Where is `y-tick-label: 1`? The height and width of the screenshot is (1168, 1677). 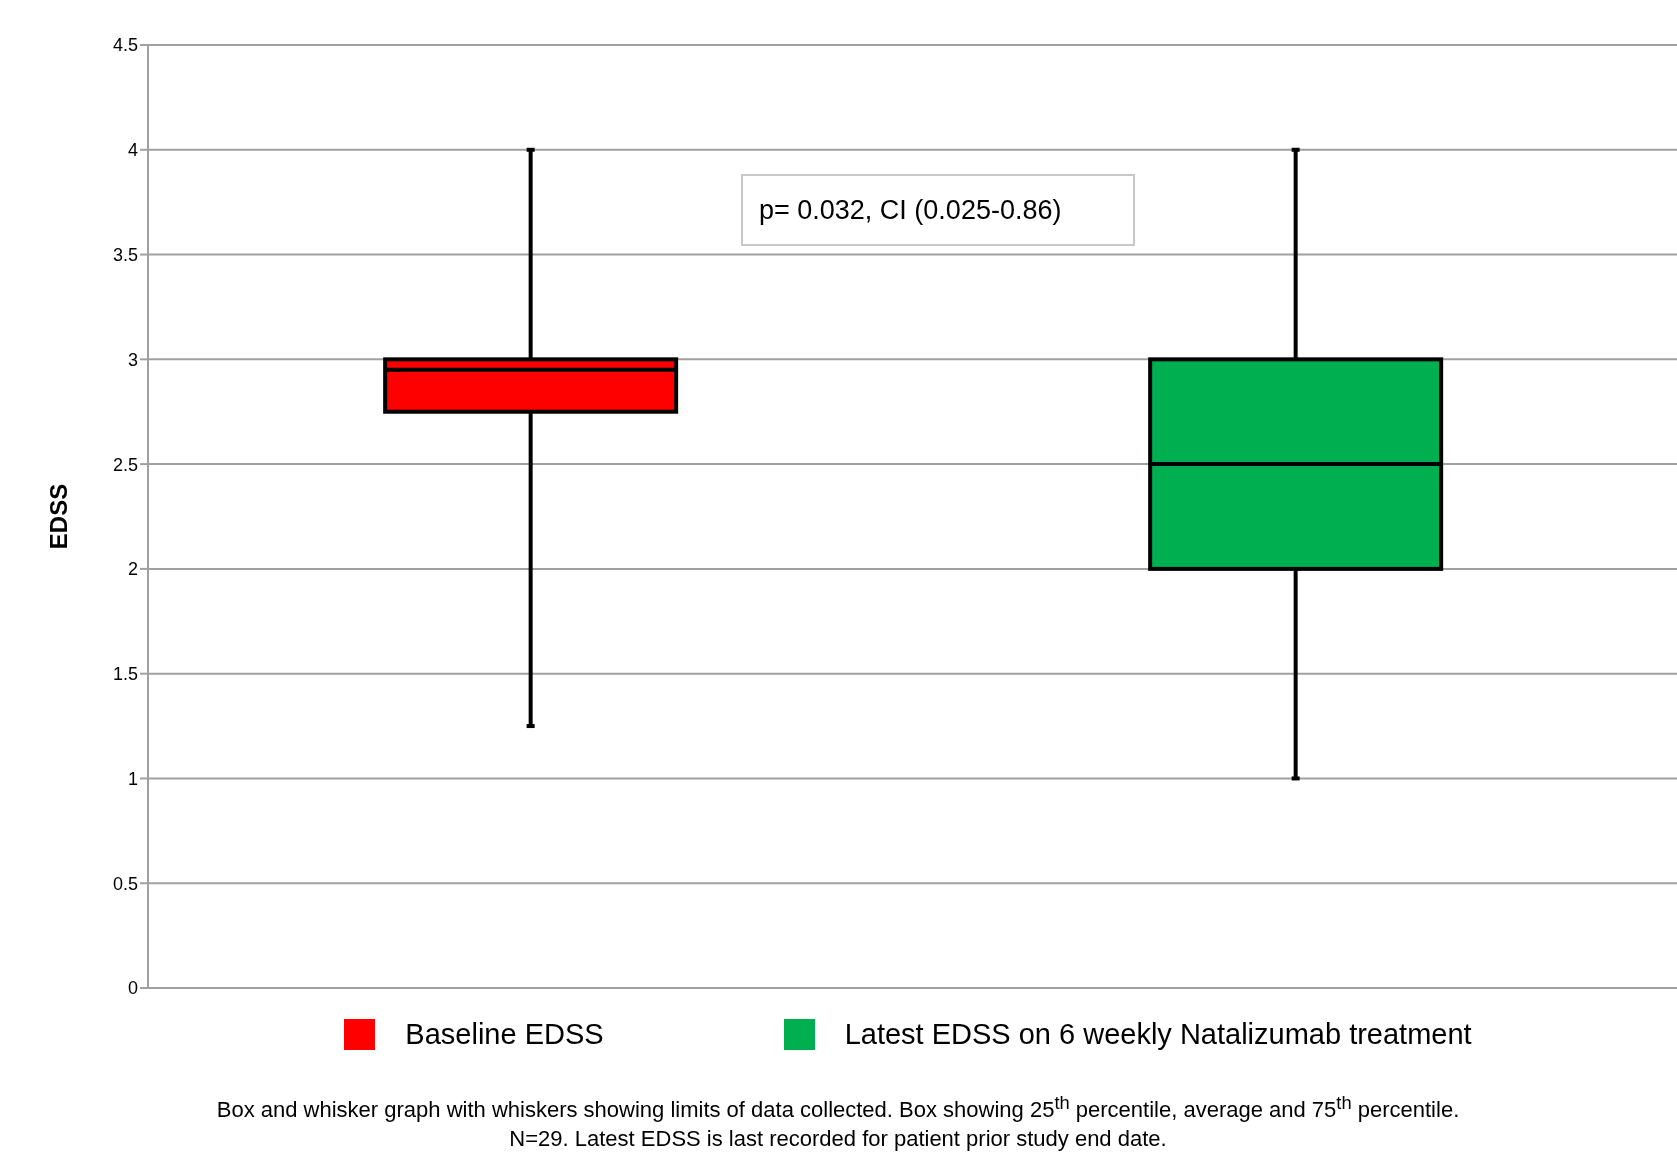 y-tick-label: 1 is located at coordinates (132, 778).